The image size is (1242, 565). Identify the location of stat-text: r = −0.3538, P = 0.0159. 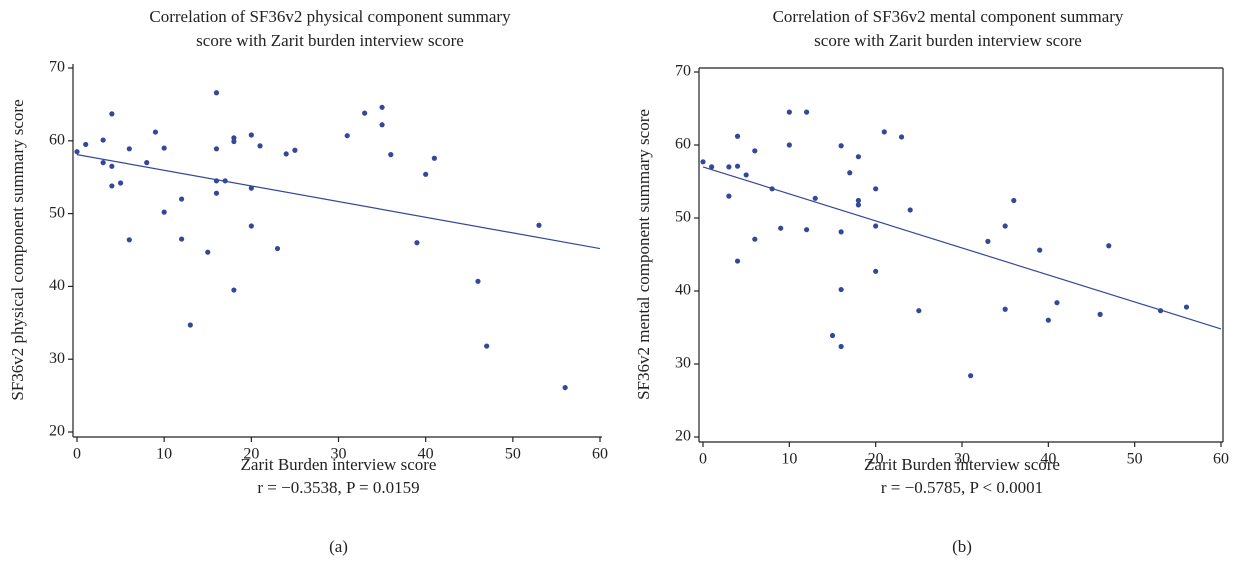
(338, 487).